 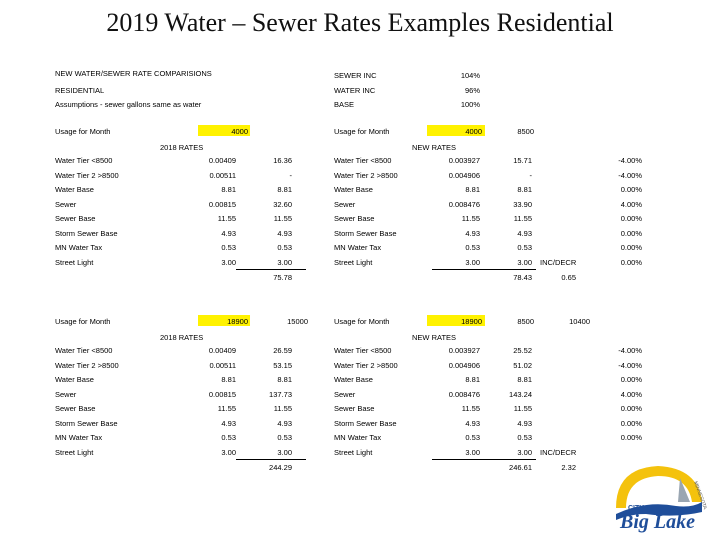 I want to click on cell-rr: 4.93, so click(x=472, y=423).